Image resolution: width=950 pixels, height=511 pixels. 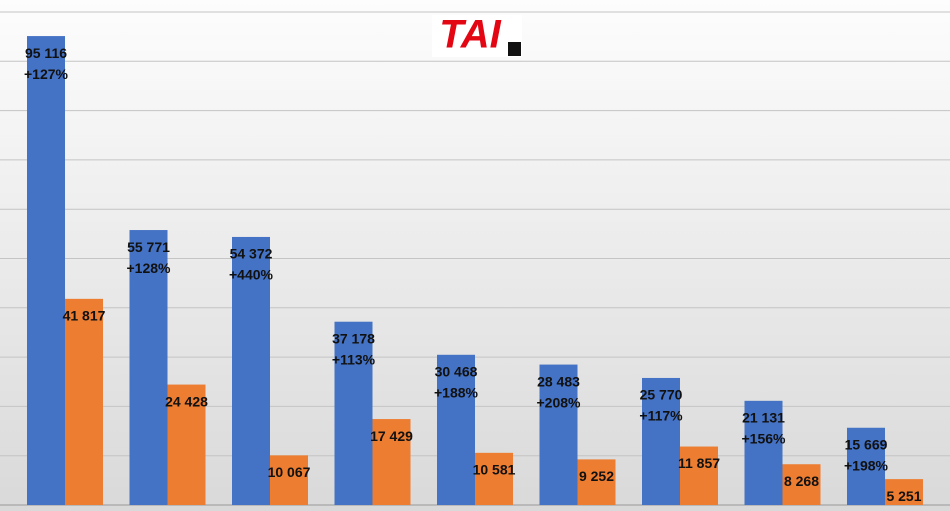 I want to click on value-label: 55 771, so click(x=148, y=247).